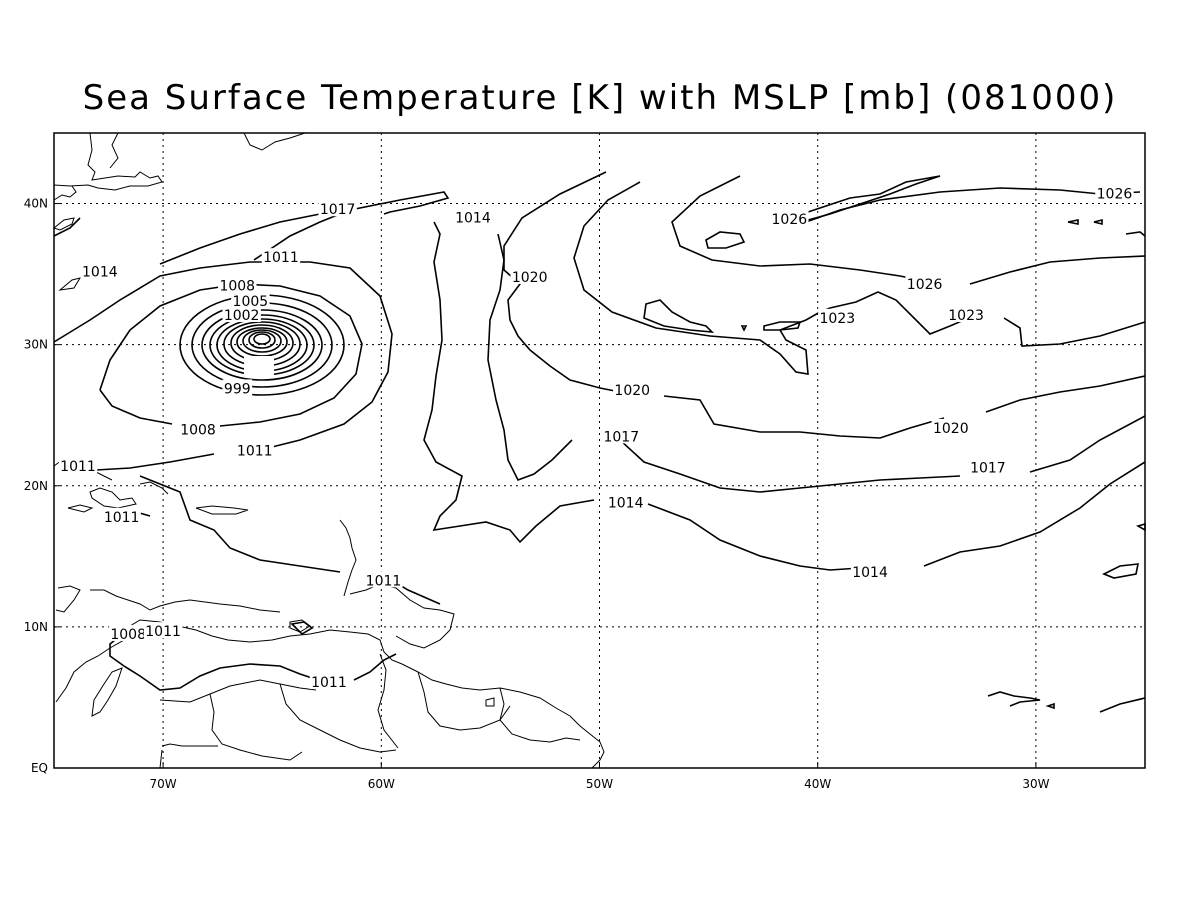  I want to click on tick-label-lon: 70W, so click(163, 784).